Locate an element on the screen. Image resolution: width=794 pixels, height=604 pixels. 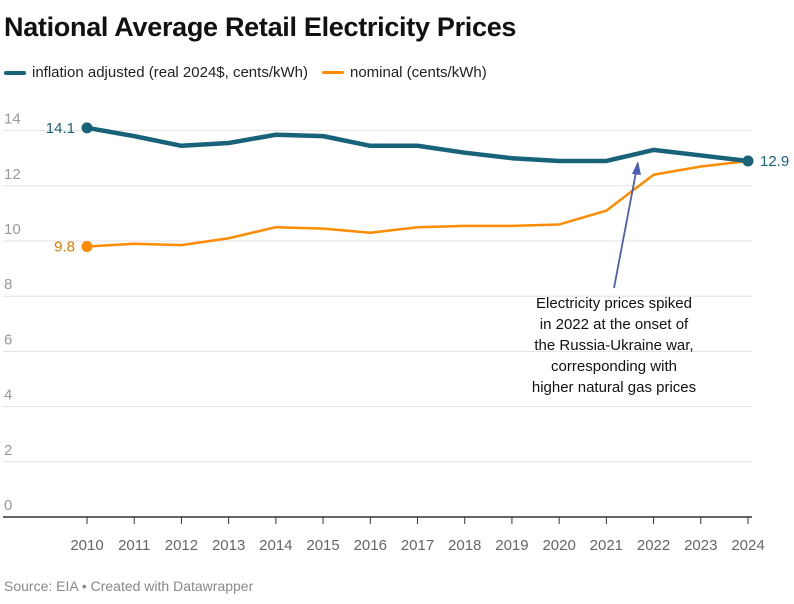
x-tick-label: 2021 is located at coordinates (606, 545).